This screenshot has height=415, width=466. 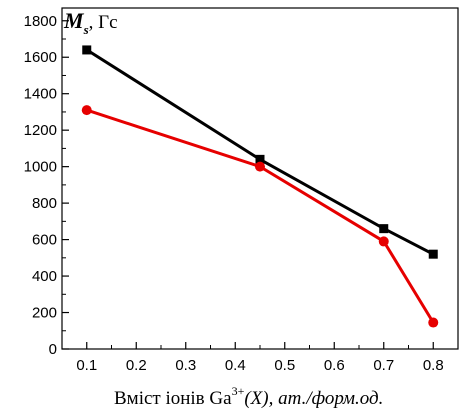 I want to click on x-tick-label: 0.7, so click(x=383, y=365).